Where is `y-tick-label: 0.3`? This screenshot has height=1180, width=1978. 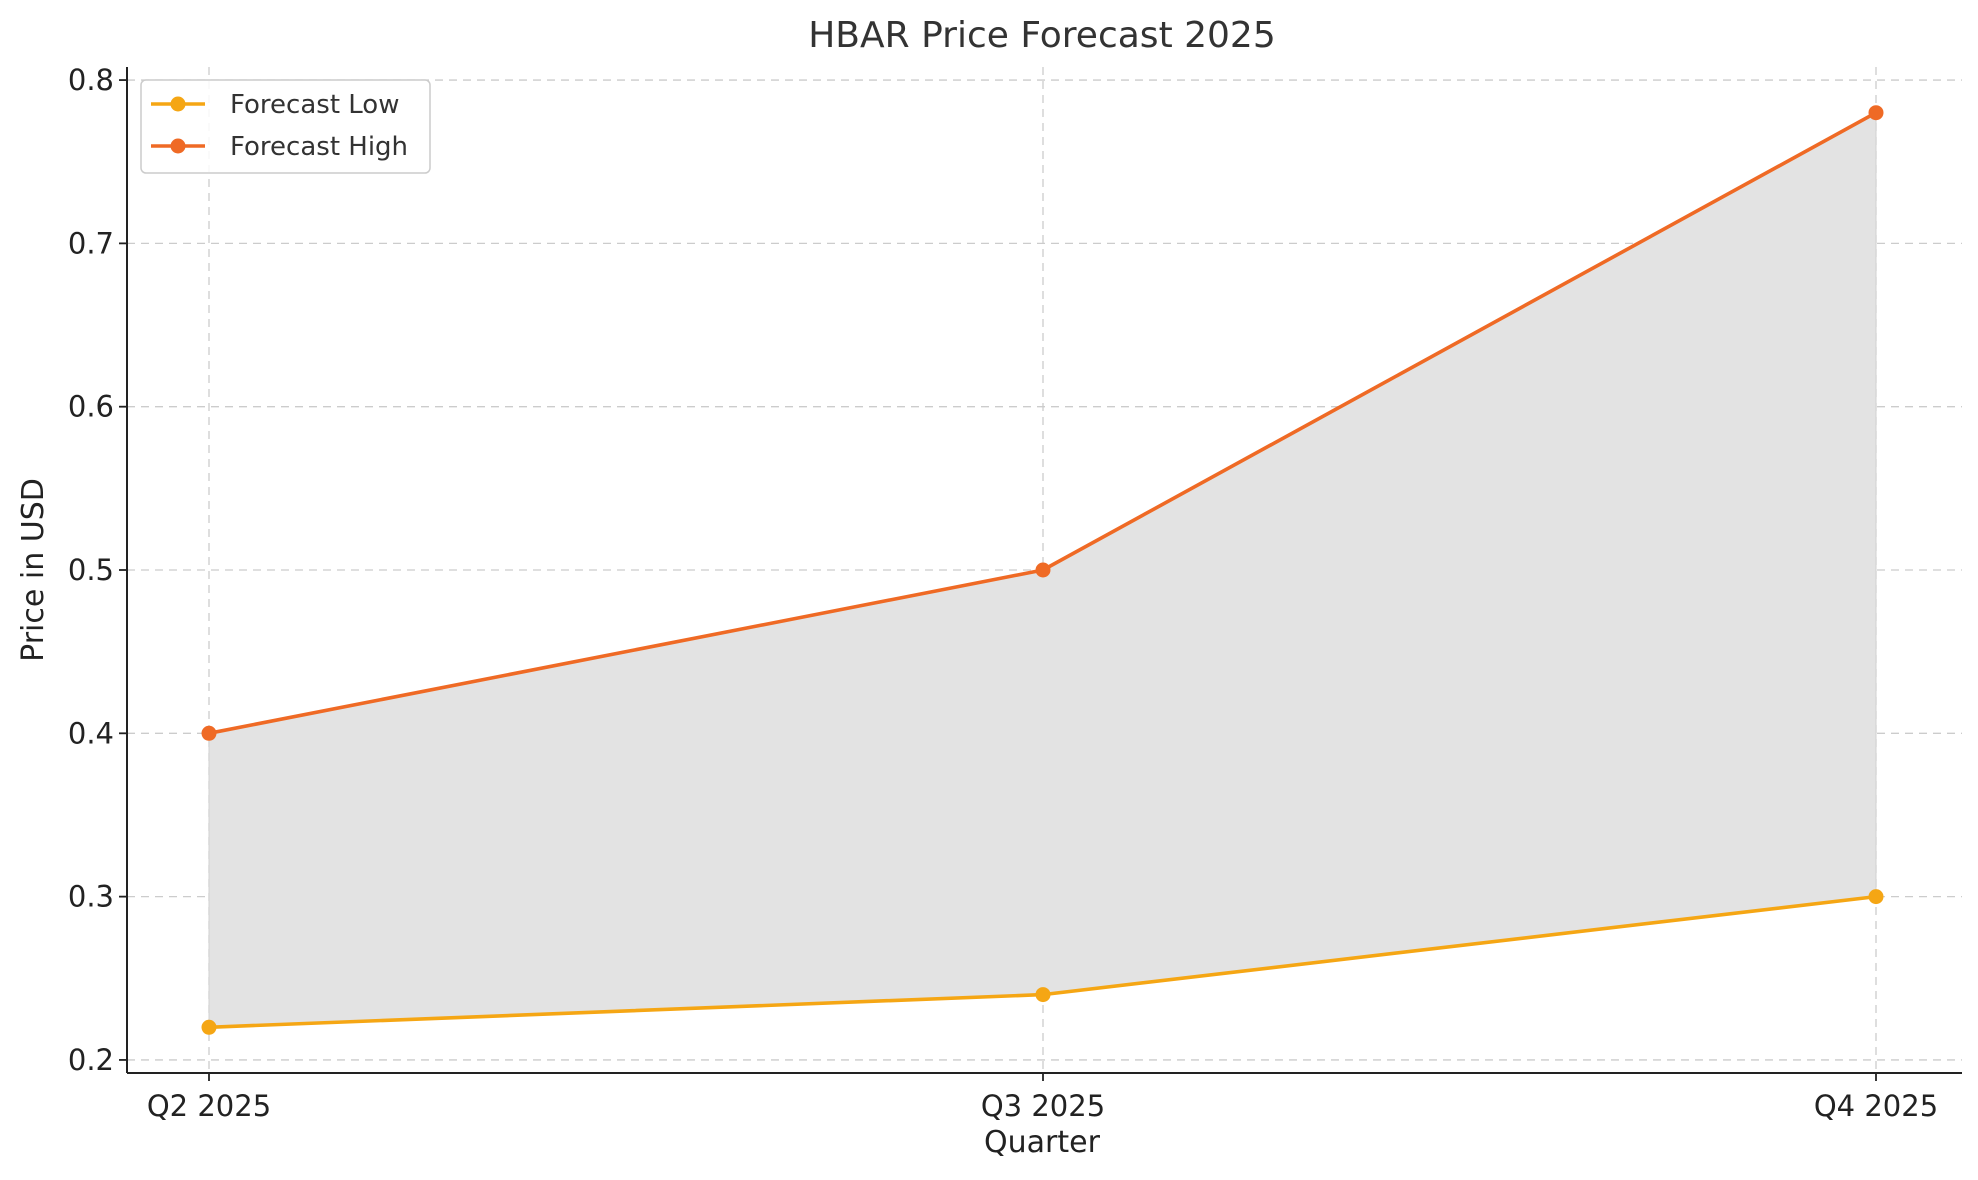
y-tick-label: 0.3 is located at coordinates (91, 897).